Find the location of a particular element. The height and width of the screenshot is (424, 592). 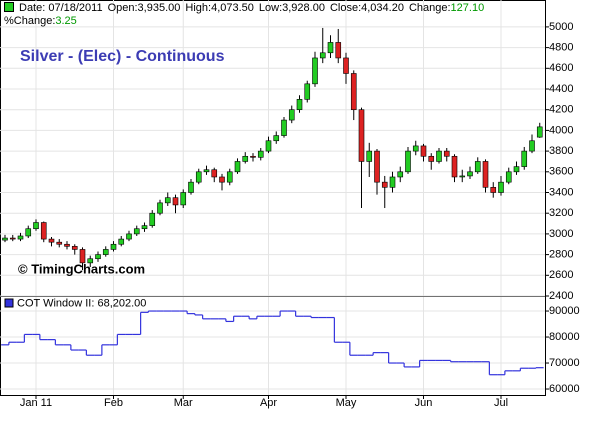

y-tick-label: 4800 is located at coordinates (561, 48).